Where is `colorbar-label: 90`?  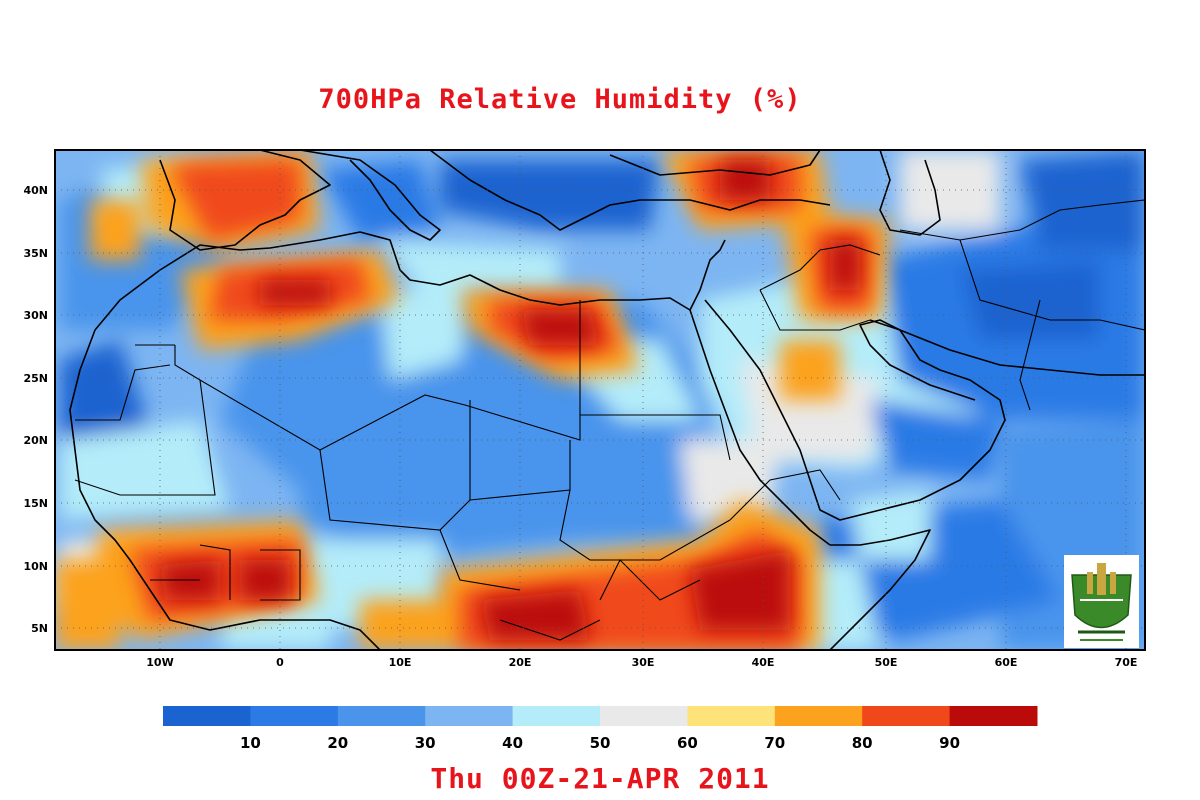 colorbar-label: 90 is located at coordinates (949, 743).